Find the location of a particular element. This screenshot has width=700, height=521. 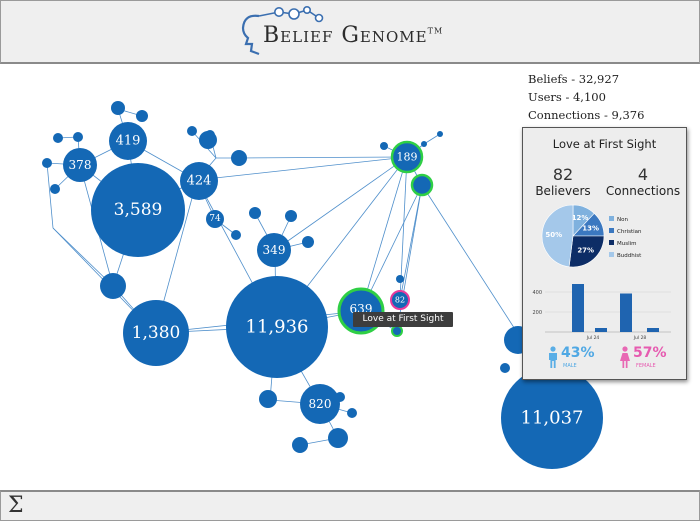

node-label: 74 is located at coordinates (215, 219).